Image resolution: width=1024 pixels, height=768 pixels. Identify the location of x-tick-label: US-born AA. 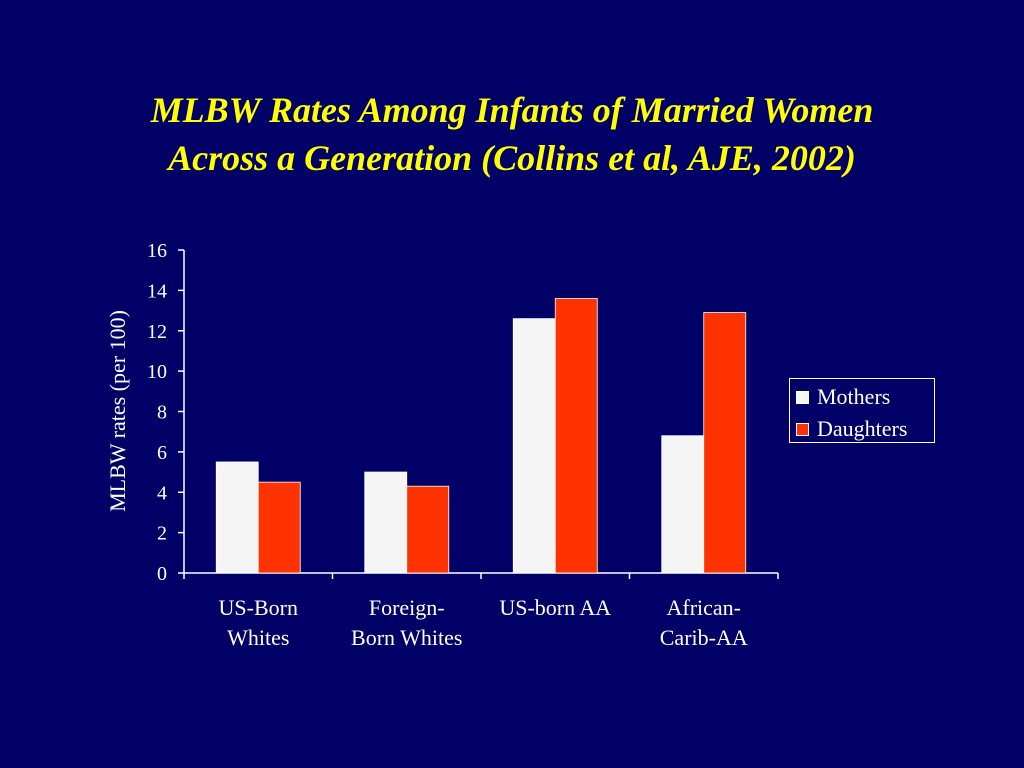
(555, 607).